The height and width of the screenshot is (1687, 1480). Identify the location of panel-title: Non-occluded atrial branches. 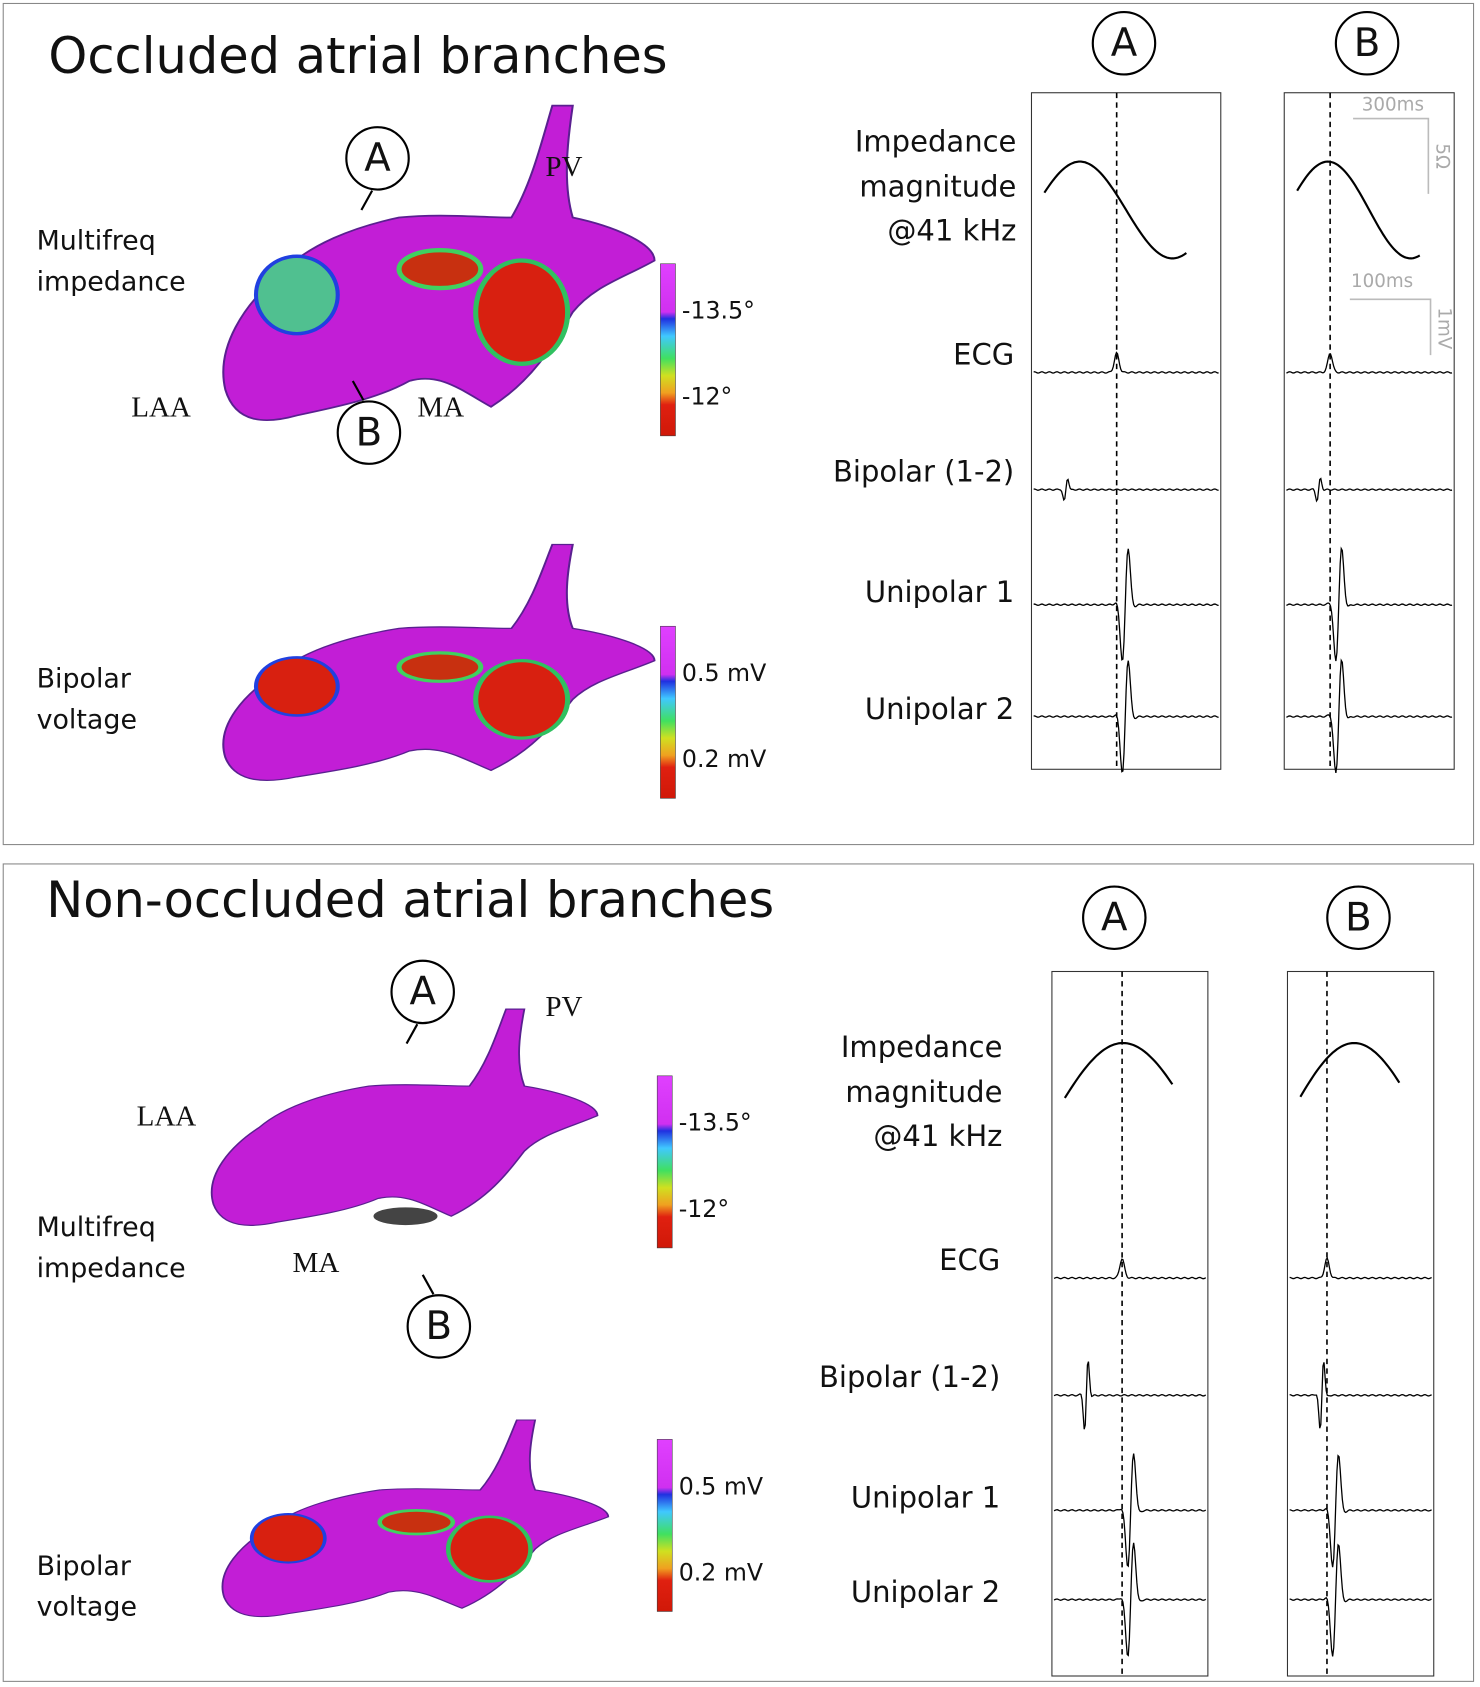
(410, 900).